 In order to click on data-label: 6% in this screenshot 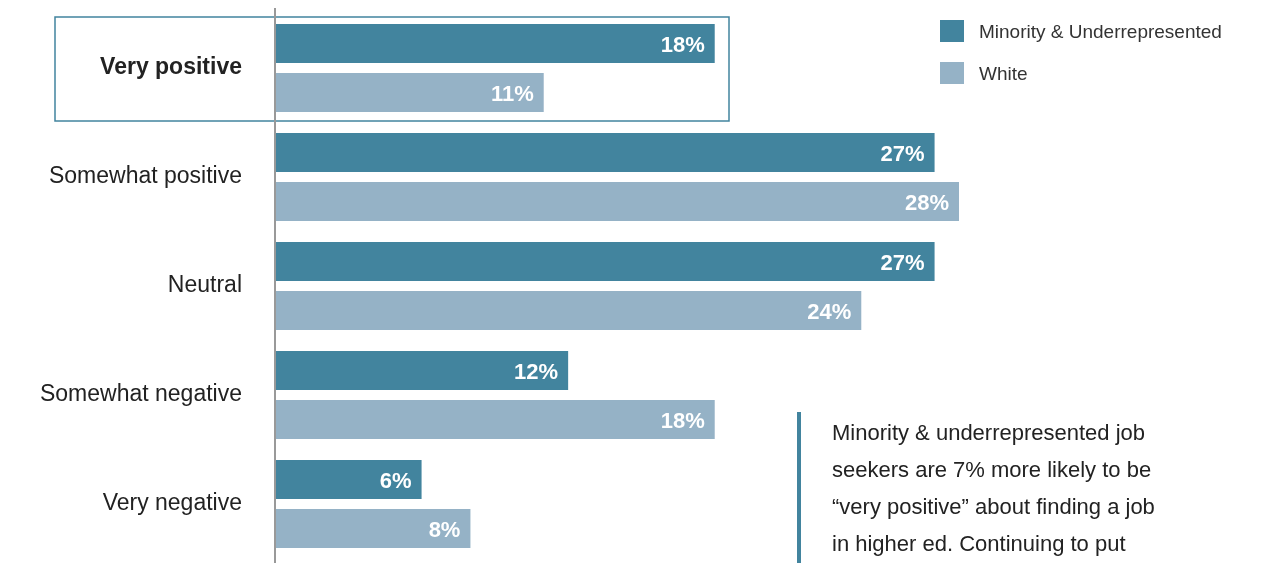, I will do `click(395, 480)`.